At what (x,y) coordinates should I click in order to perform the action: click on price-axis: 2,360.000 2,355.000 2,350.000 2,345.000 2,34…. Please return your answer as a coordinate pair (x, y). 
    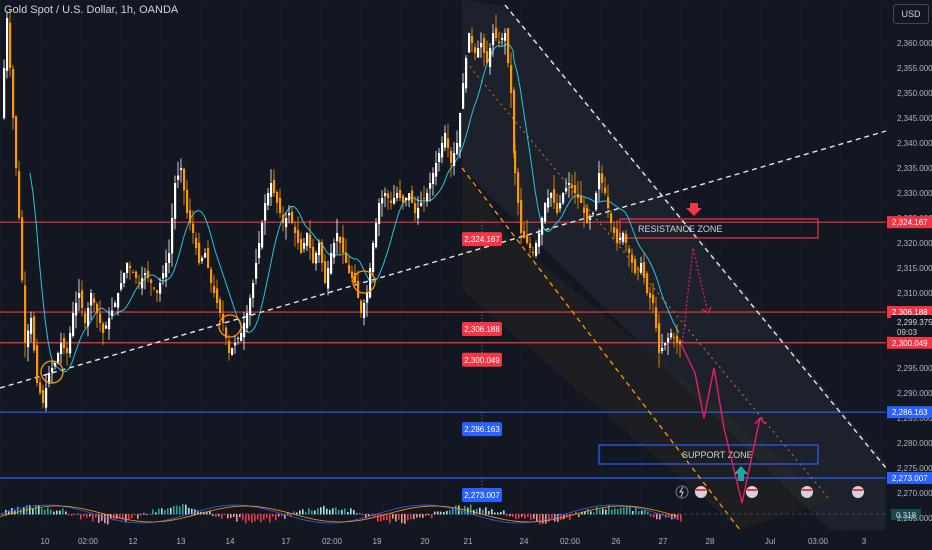
    Looking at the image, I should click on (914, 293).